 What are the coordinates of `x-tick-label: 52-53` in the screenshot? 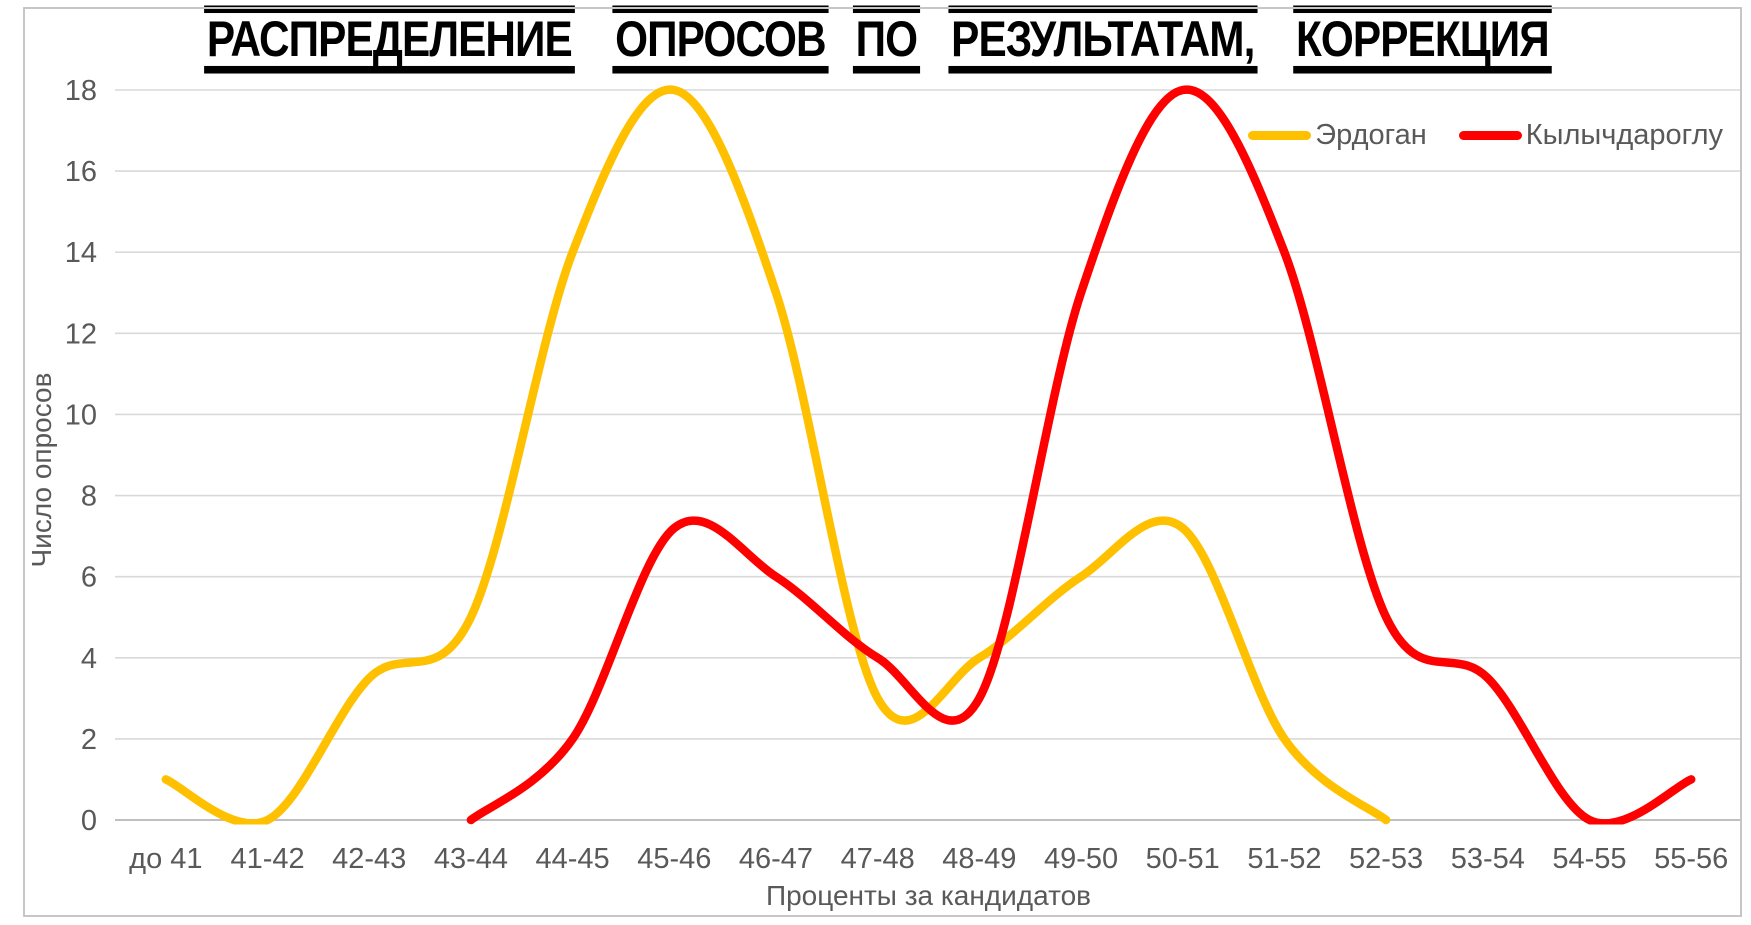 It's located at (1386, 859).